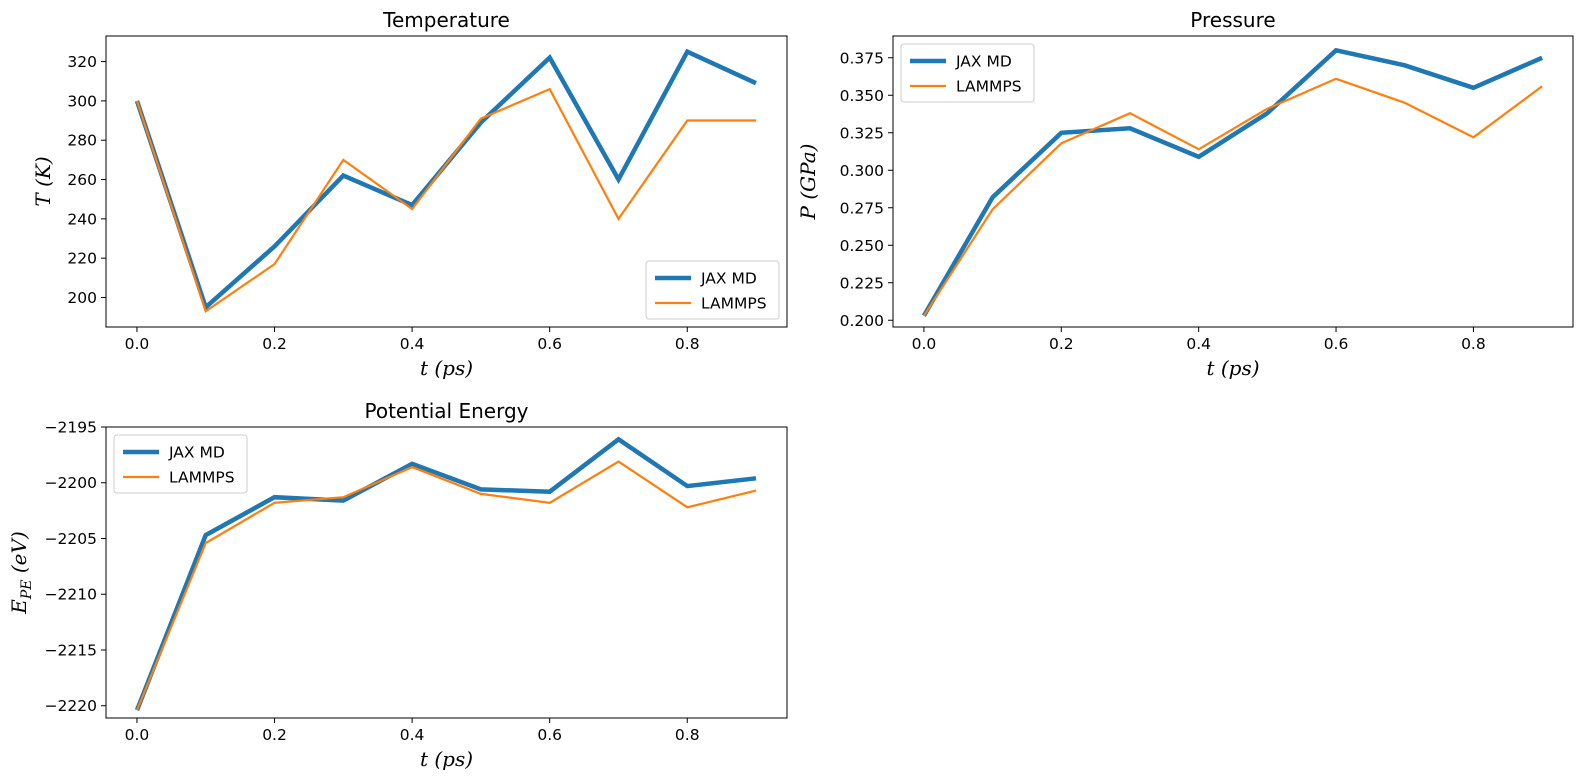 The image size is (1584, 784). What do you see at coordinates (447, 411) in the screenshot?
I see `chart-title: Potential Energy` at bounding box center [447, 411].